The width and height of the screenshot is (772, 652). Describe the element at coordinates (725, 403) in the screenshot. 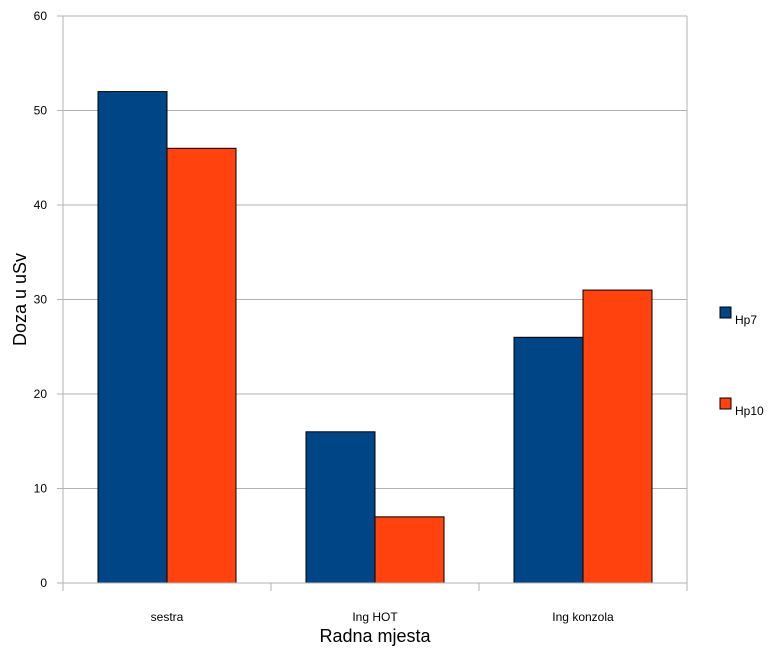

I see `legend-swatch-Hp10` at that location.